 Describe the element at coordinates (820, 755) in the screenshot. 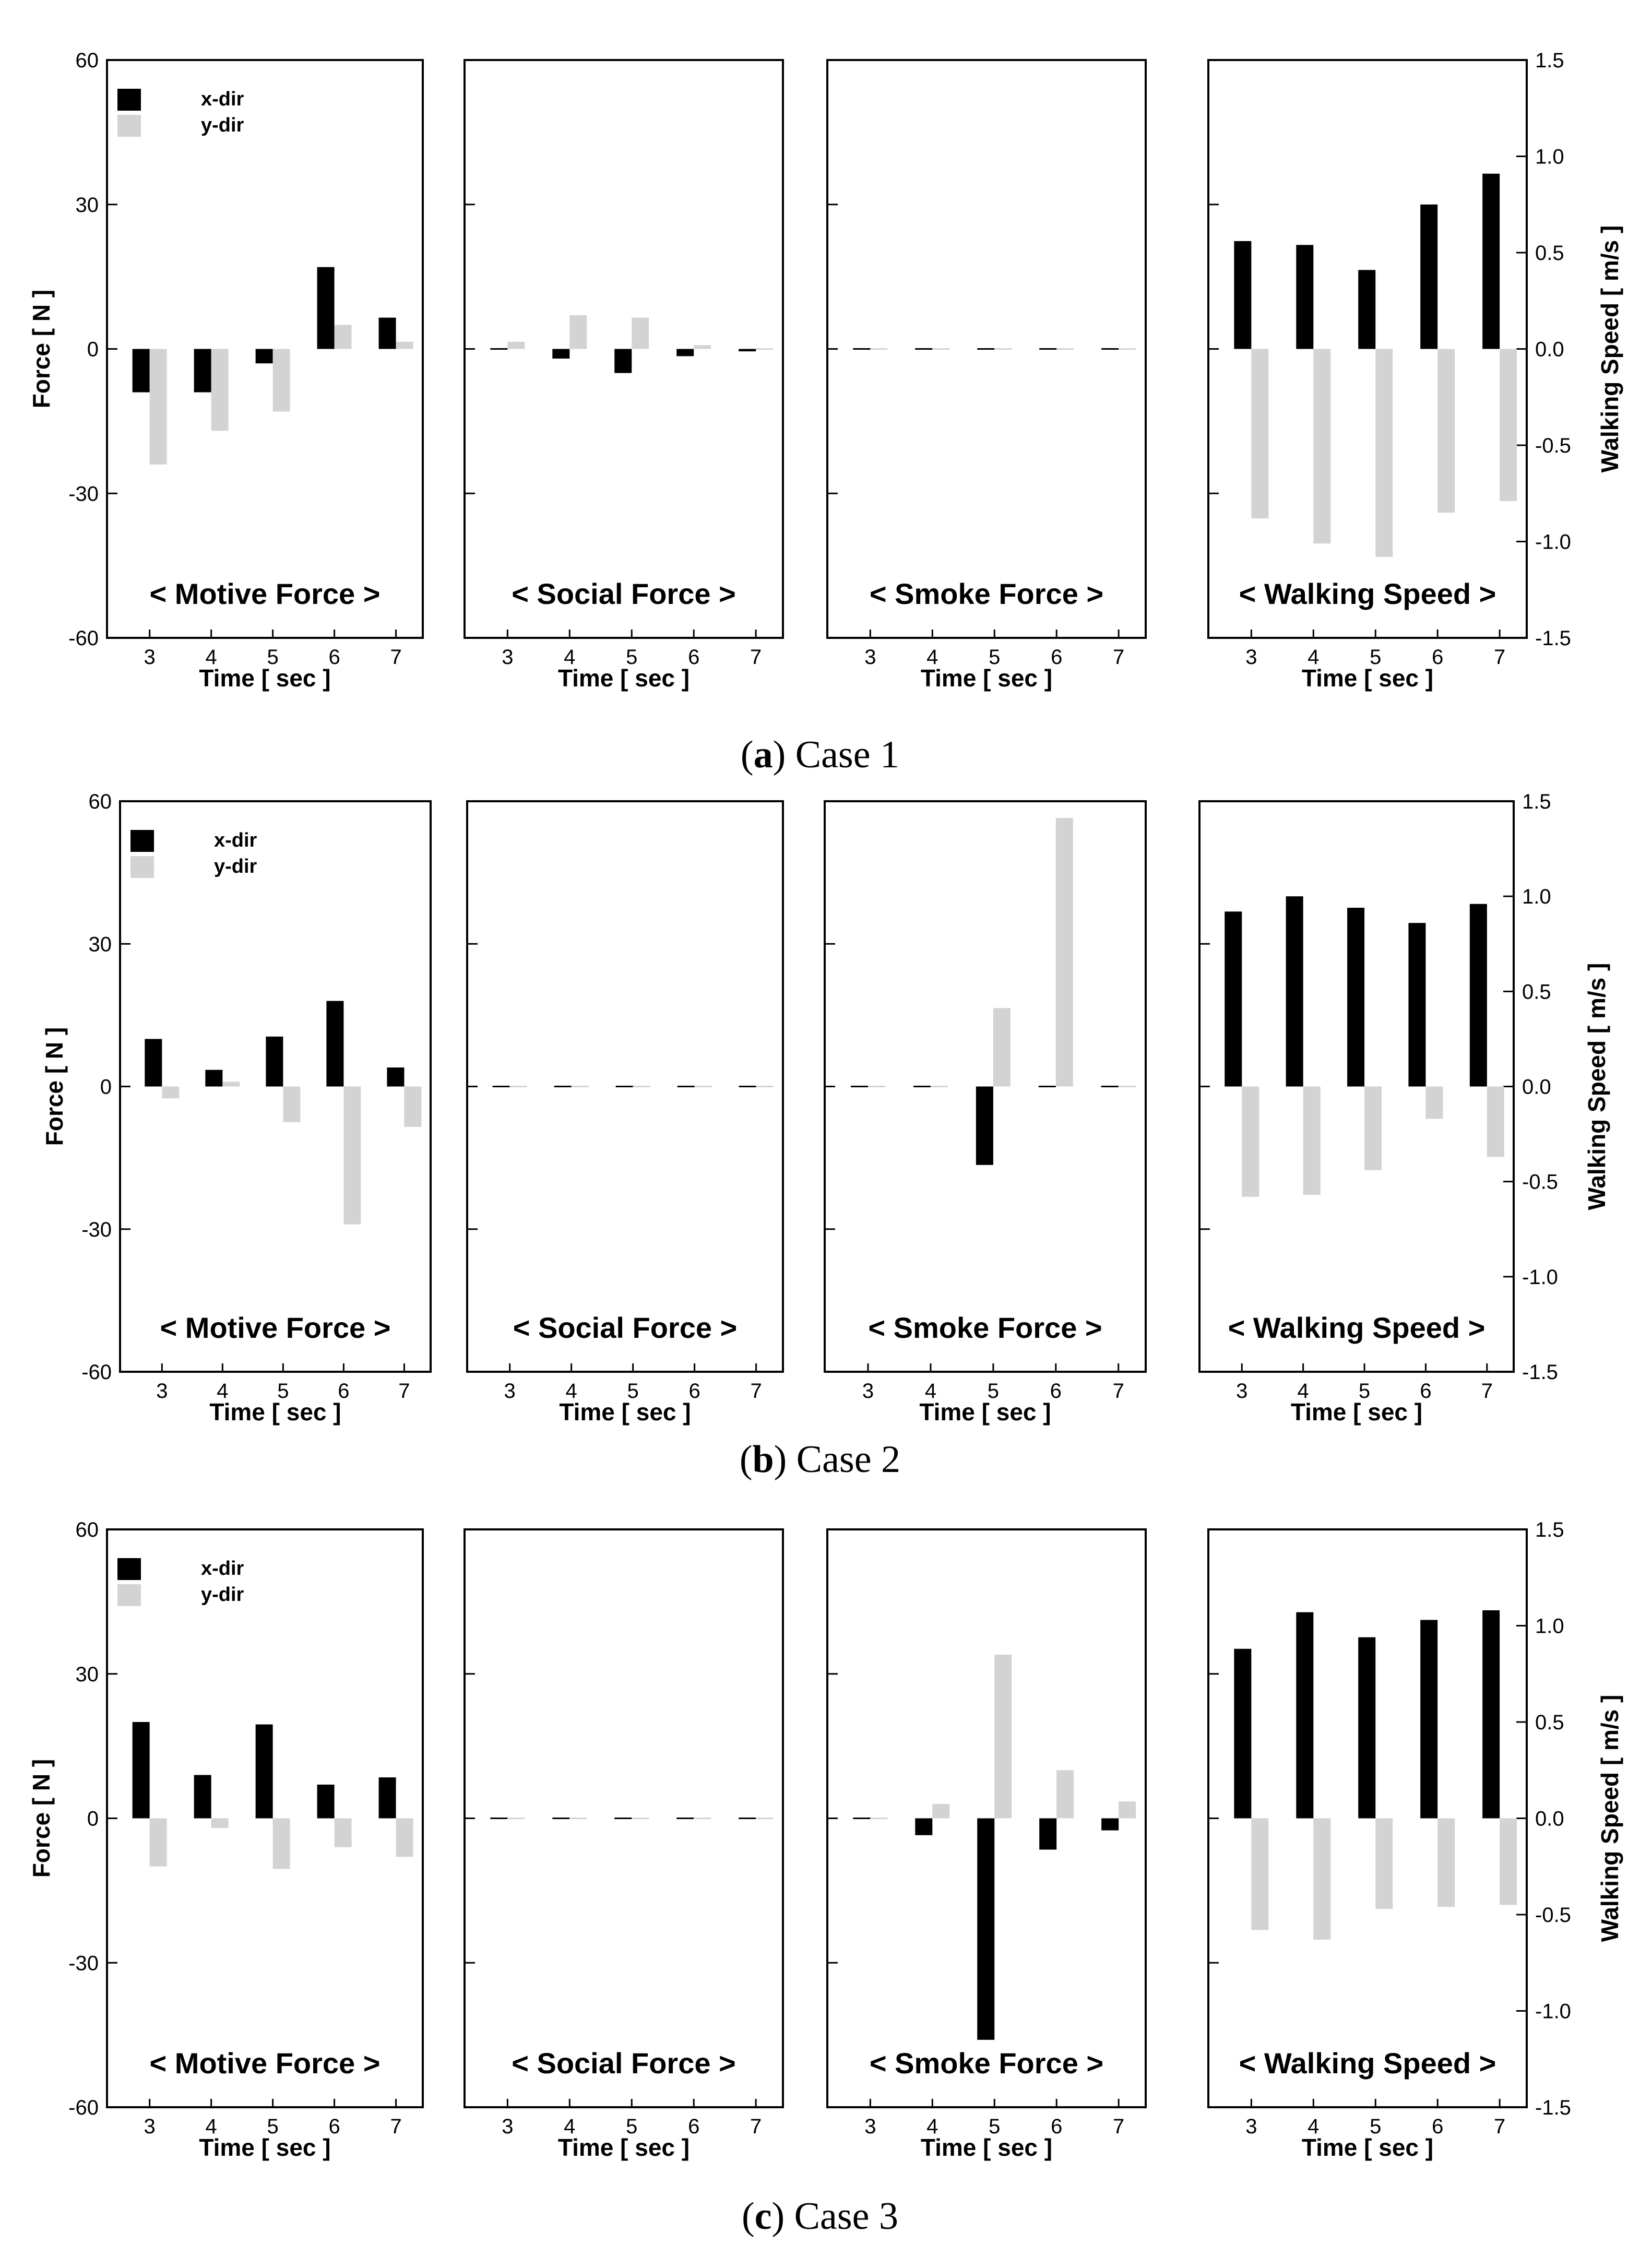

I see `figure-caption: (a) Case 1` at that location.